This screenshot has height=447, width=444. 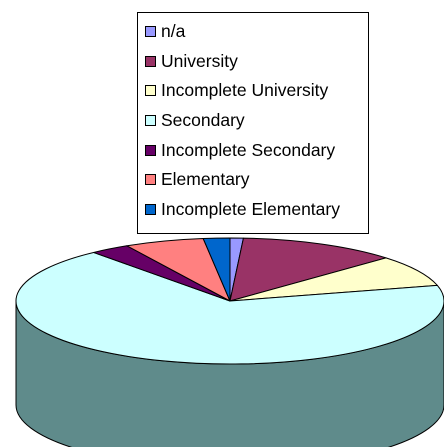 What do you see at coordinates (199, 60) in the screenshot?
I see `legend-label-university: University` at bounding box center [199, 60].